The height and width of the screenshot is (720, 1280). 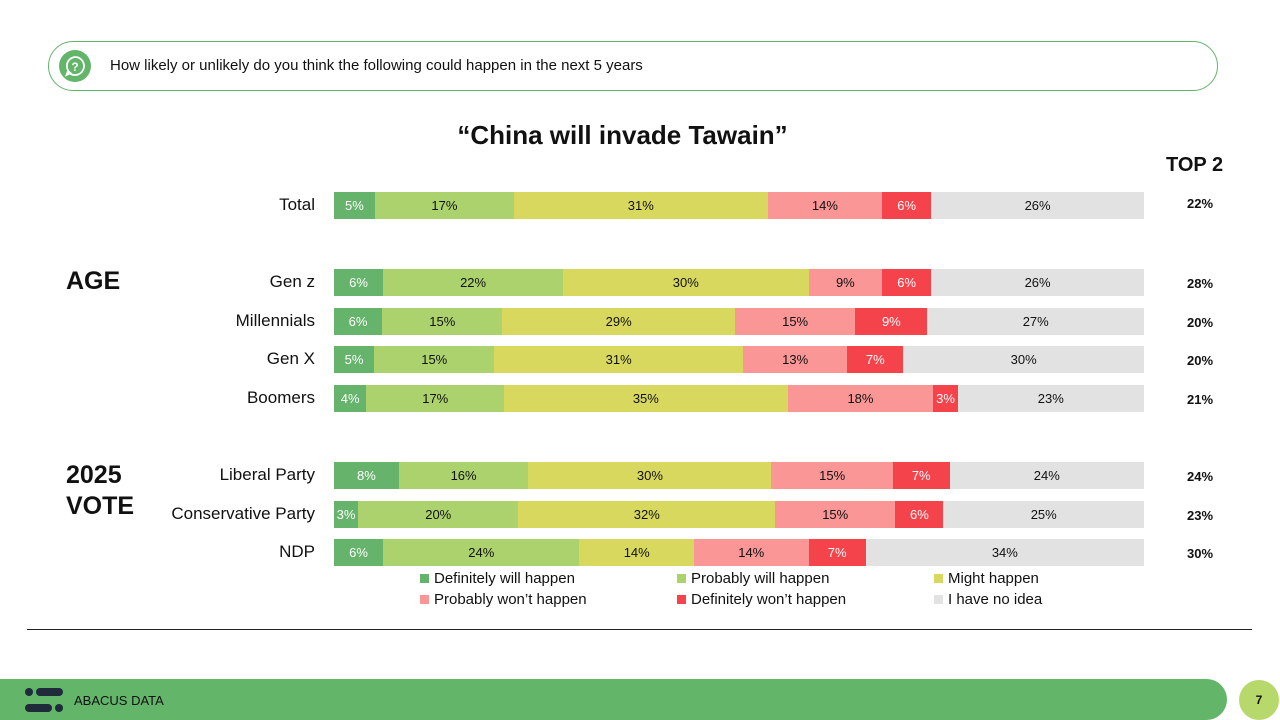 I want to click on legend-label: Definitely won’t happen, so click(x=769, y=599).